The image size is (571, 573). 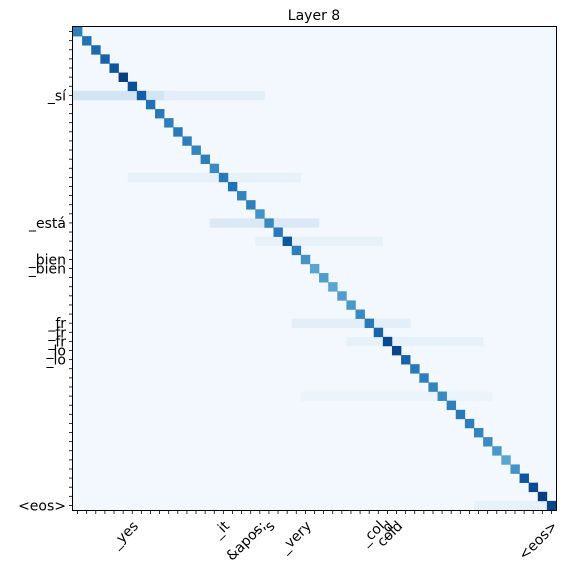 I want to click on x-tick-label: _very, so click(x=295, y=537).